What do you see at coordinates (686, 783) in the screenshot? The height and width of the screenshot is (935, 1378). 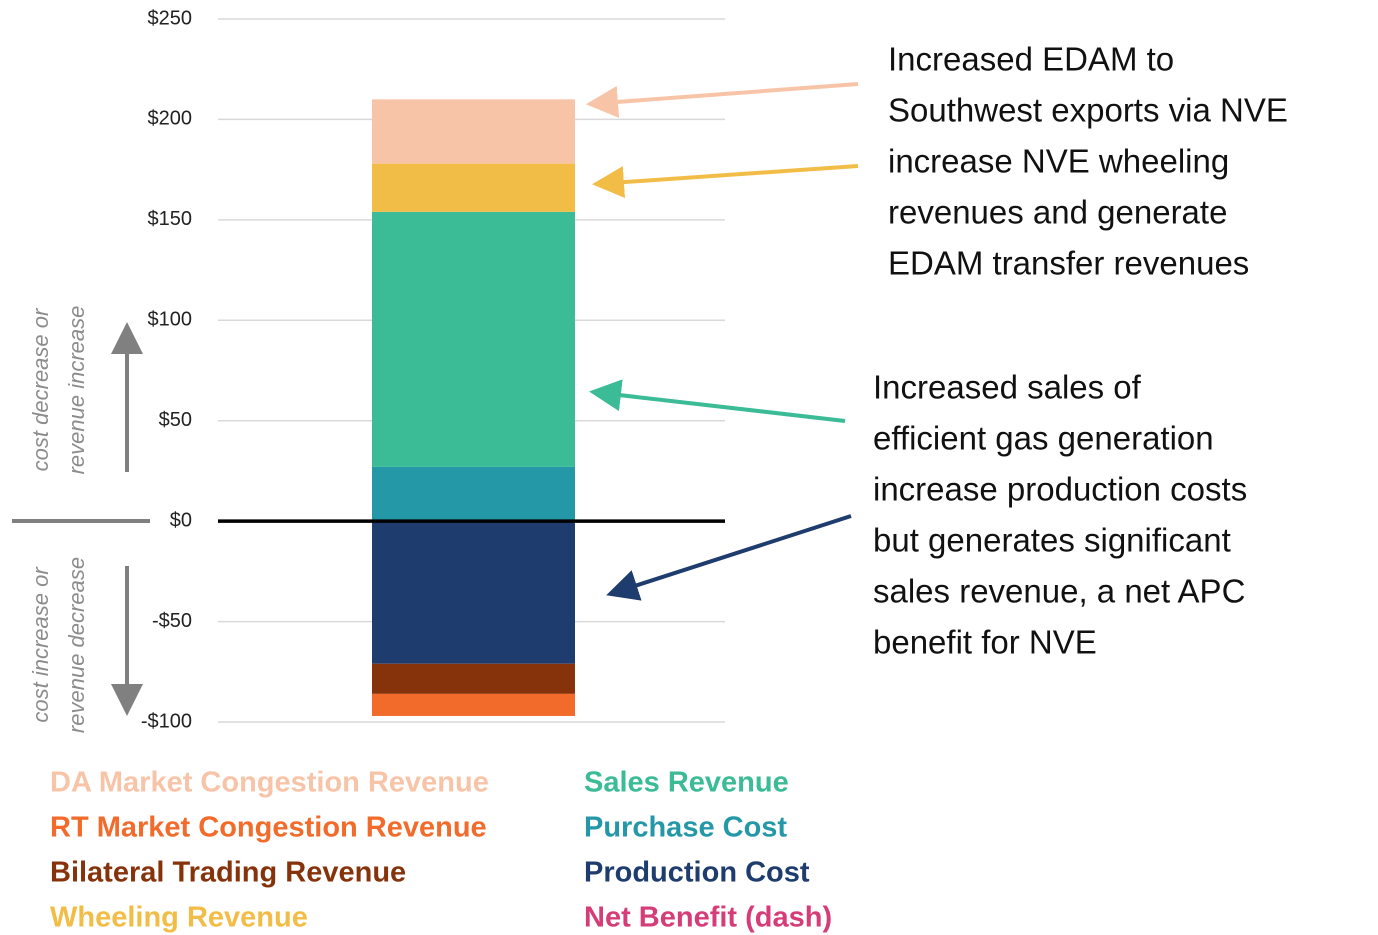 I see `legend-entry: Sales Revenue` at bounding box center [686, 783].